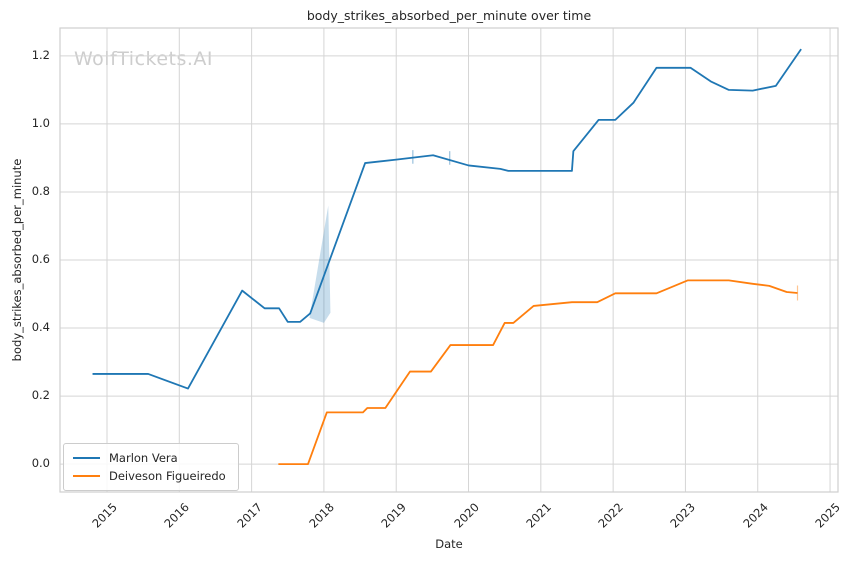  What do you see at coordinates (40, 122) in the screenshot?
I see `y-tick-label: 1.0` at bounding box center [40, 122].